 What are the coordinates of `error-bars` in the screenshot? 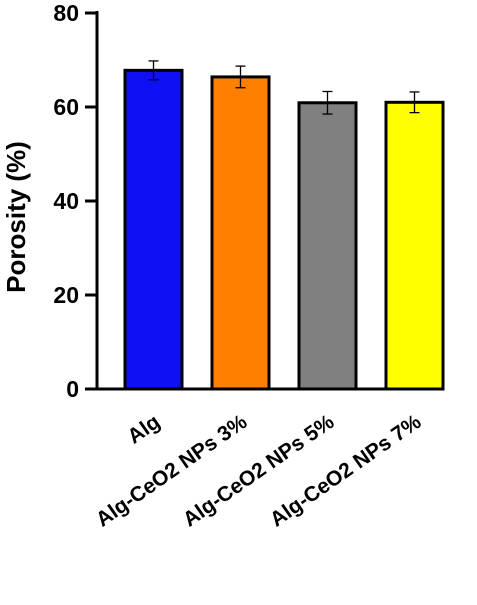 It's located at (284, 87).